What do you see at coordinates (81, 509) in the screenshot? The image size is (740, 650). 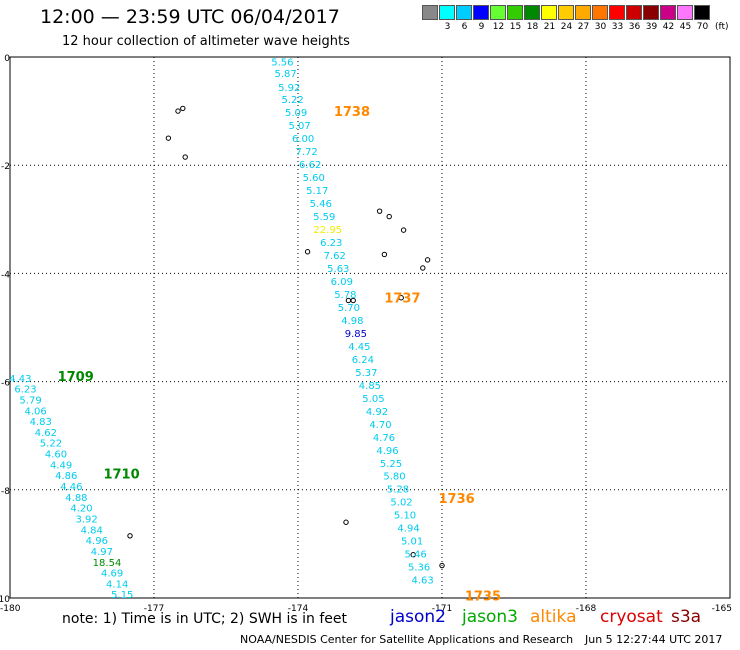 I see `swh-value: 4.20` at bounding box center [81, 509].